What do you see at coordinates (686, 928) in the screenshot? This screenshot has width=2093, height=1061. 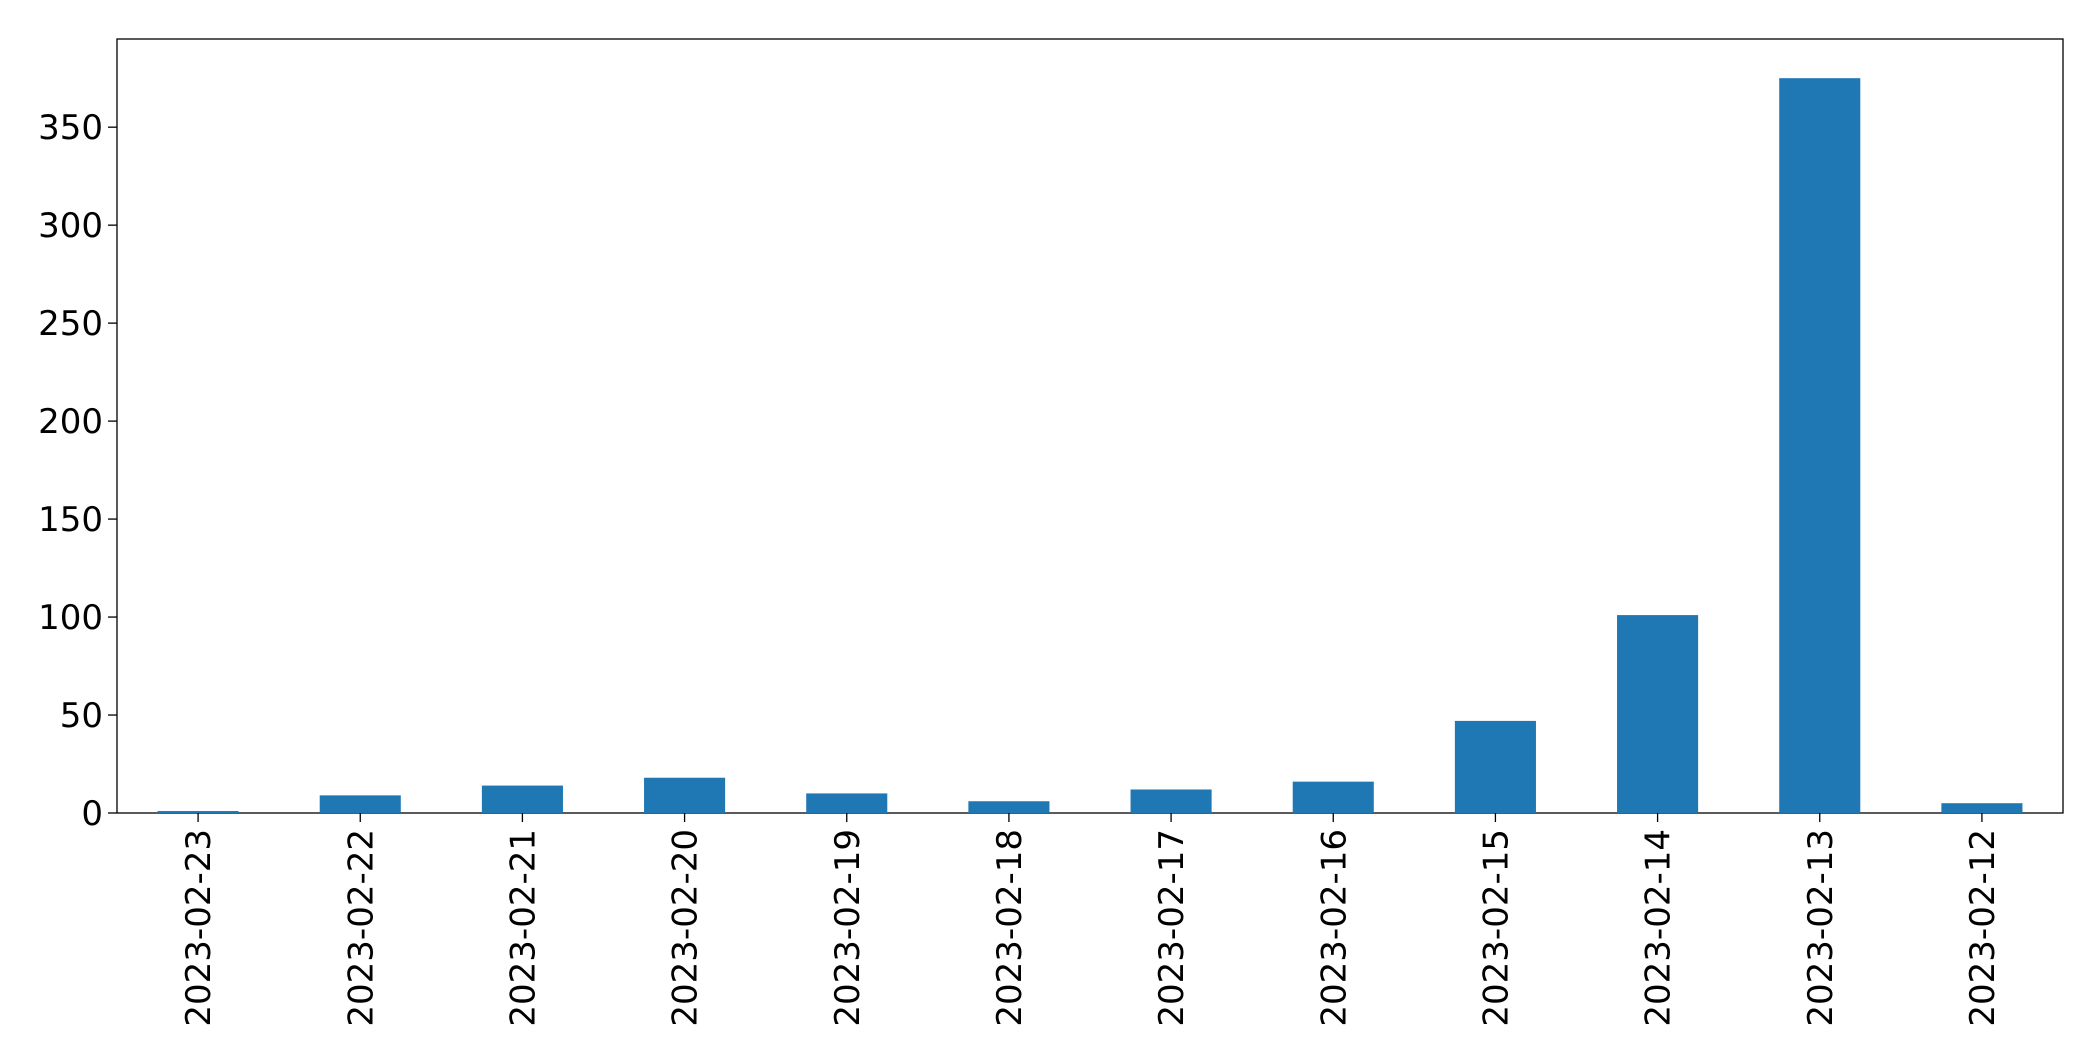 I see `x-tick-label: 2023-02-20` at bounding box center [686, 928].